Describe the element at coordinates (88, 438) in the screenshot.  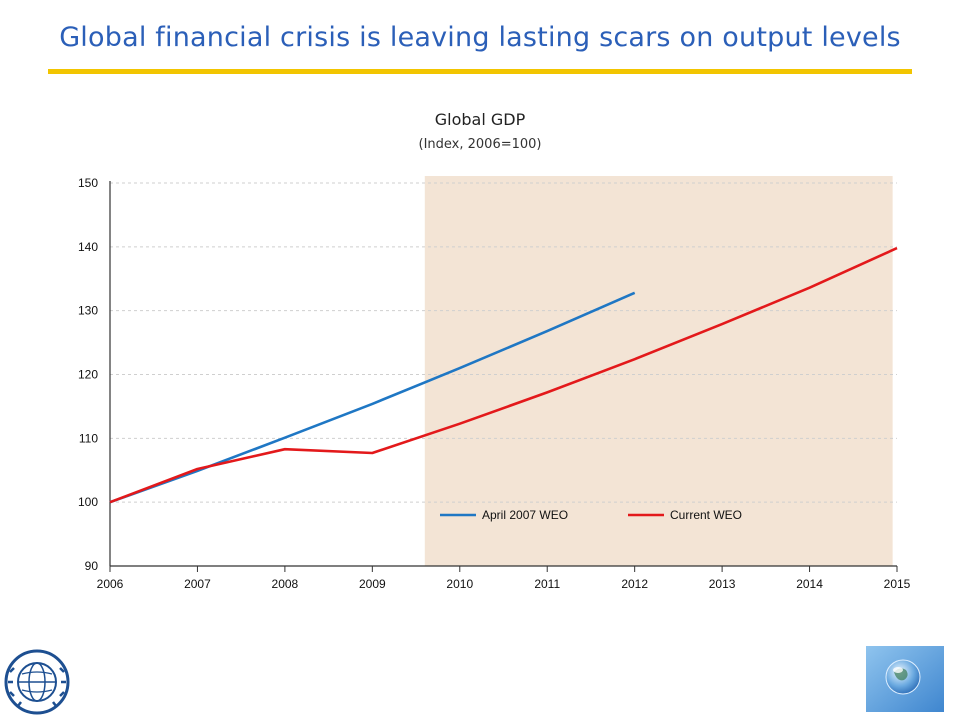
I see `y-tick-label: 110` at that location.